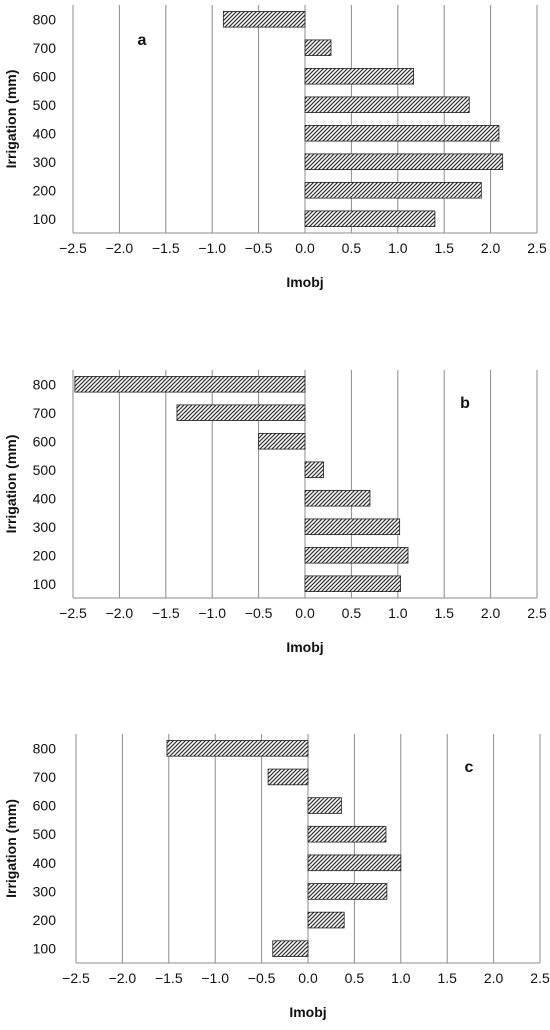 The height and width of the screenshot is (1030, 550). What do you see at coordinates (465, 403) in the screenshot?
I see `panel-label: b` at bounding box center [465, 403].